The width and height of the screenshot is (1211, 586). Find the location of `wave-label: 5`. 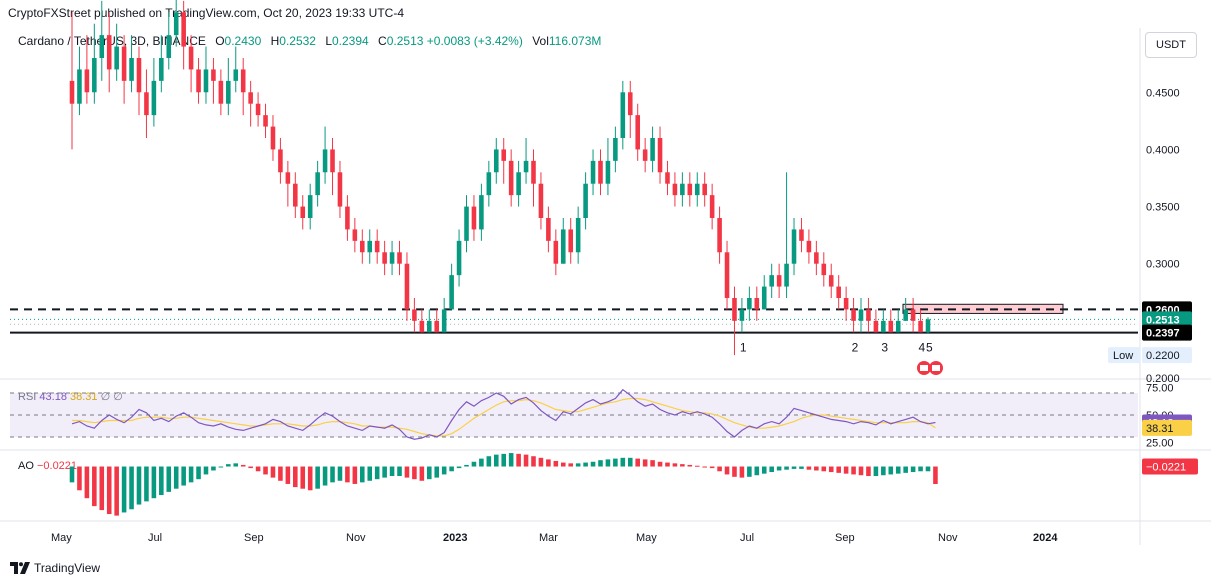

wave-label: 5 is located at coordinates (929, 348).